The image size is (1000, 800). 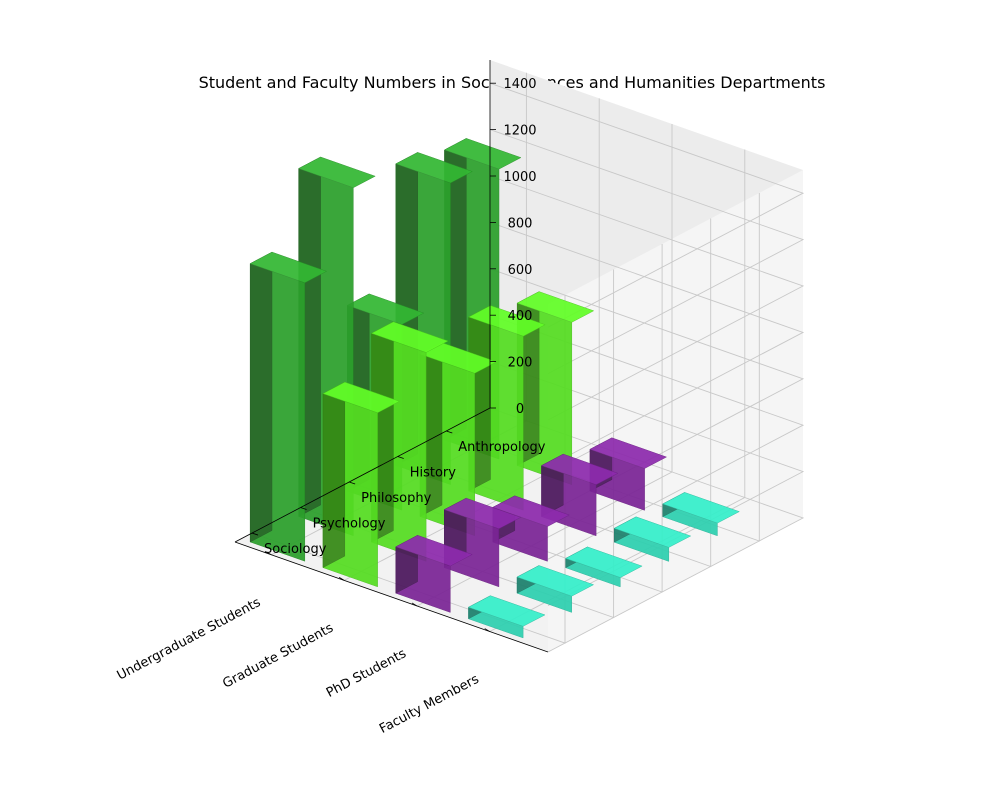 What do you see at coordinates (349, 524) in the screenshot?
I see `y-tick-label: Psychology` at bounding box center [349, 524].